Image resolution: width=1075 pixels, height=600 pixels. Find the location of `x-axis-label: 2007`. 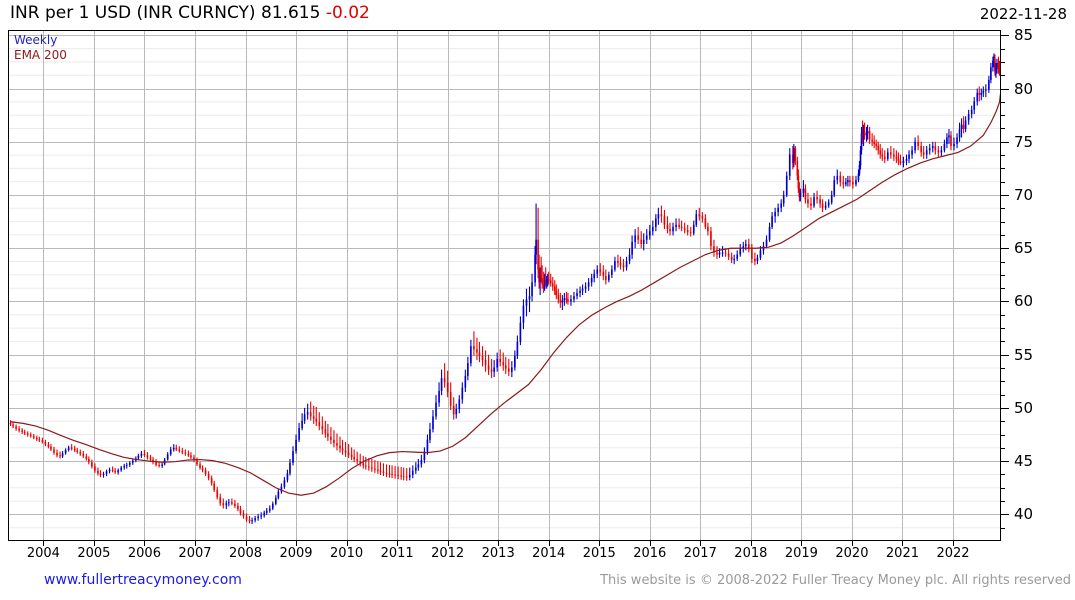

x-axis-label: 2007 is located at coordinates (195, 553).